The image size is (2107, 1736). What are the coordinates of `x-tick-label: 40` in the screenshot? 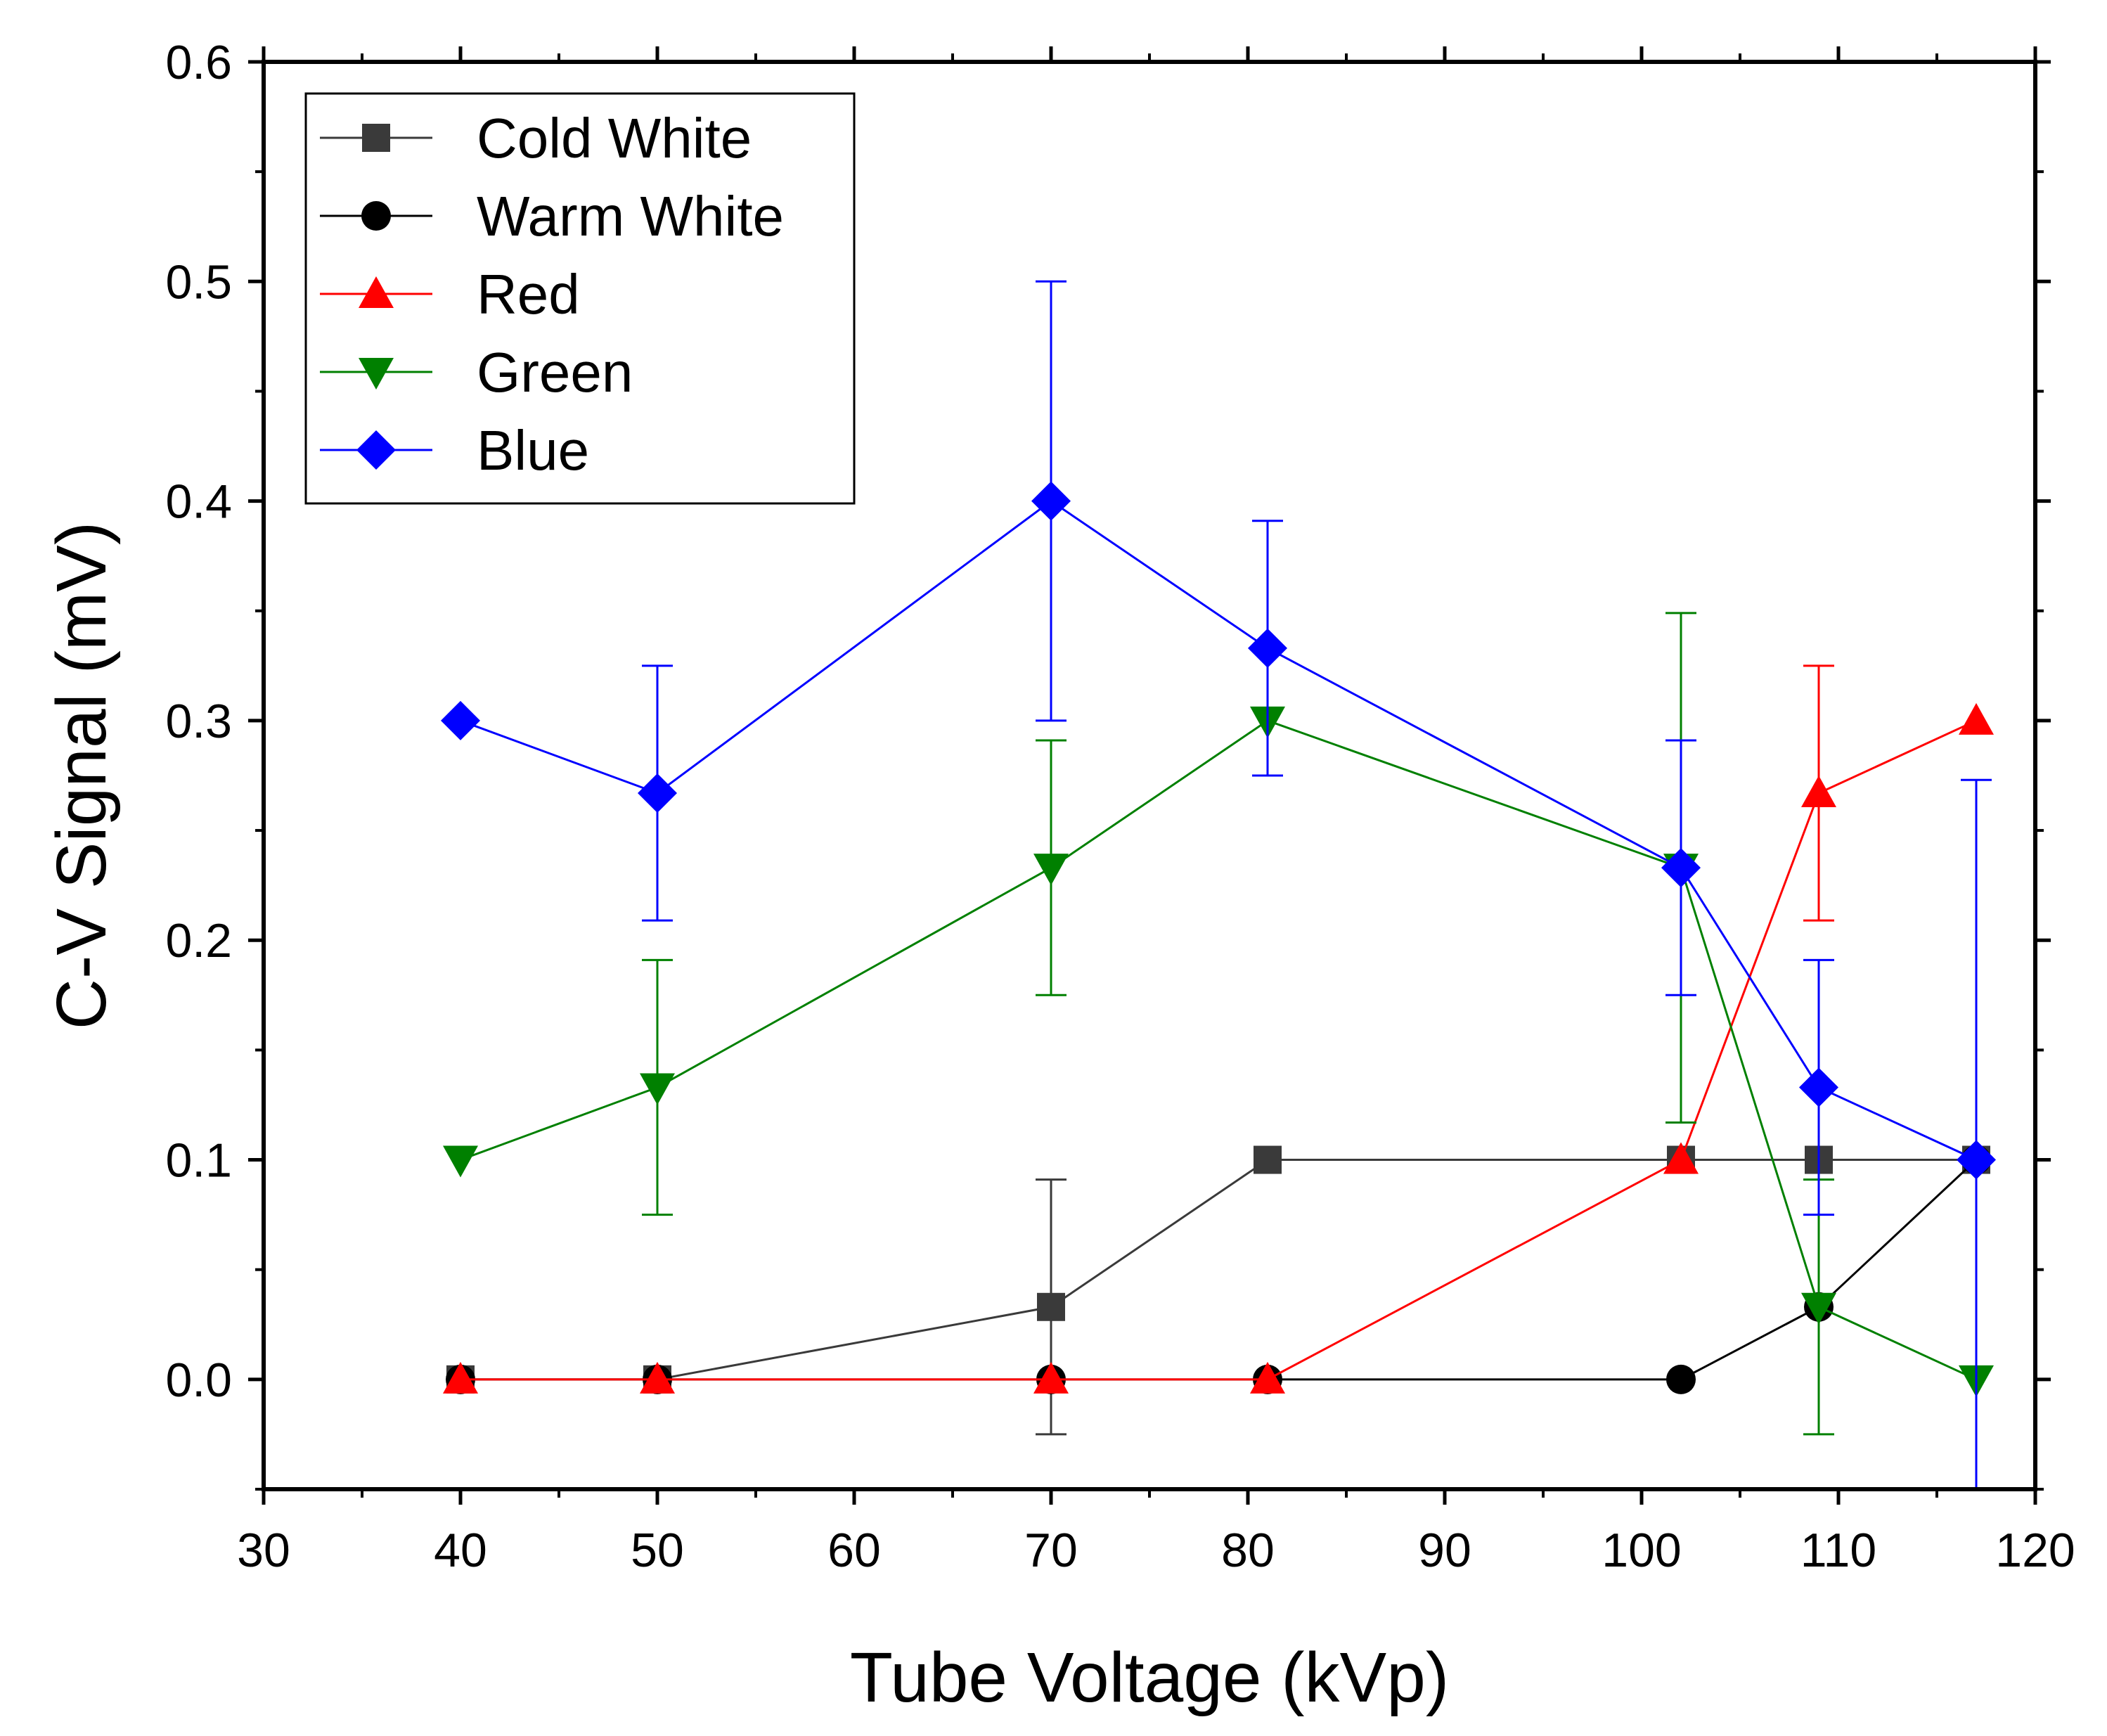 It's located at (460, 1550).